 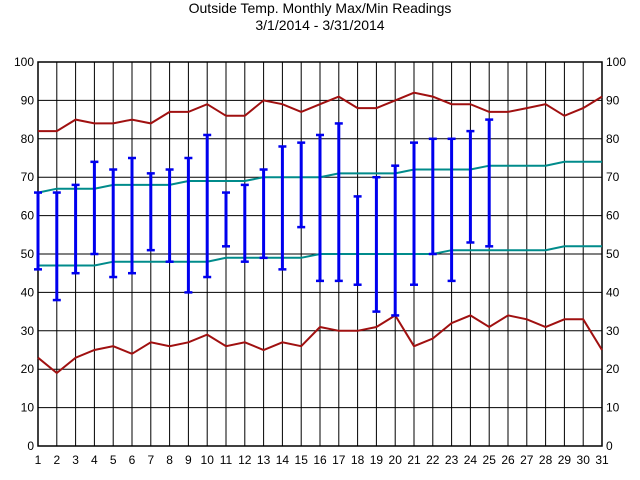 I want to click on x-tick-label: 31, so click(x=602, y=460).